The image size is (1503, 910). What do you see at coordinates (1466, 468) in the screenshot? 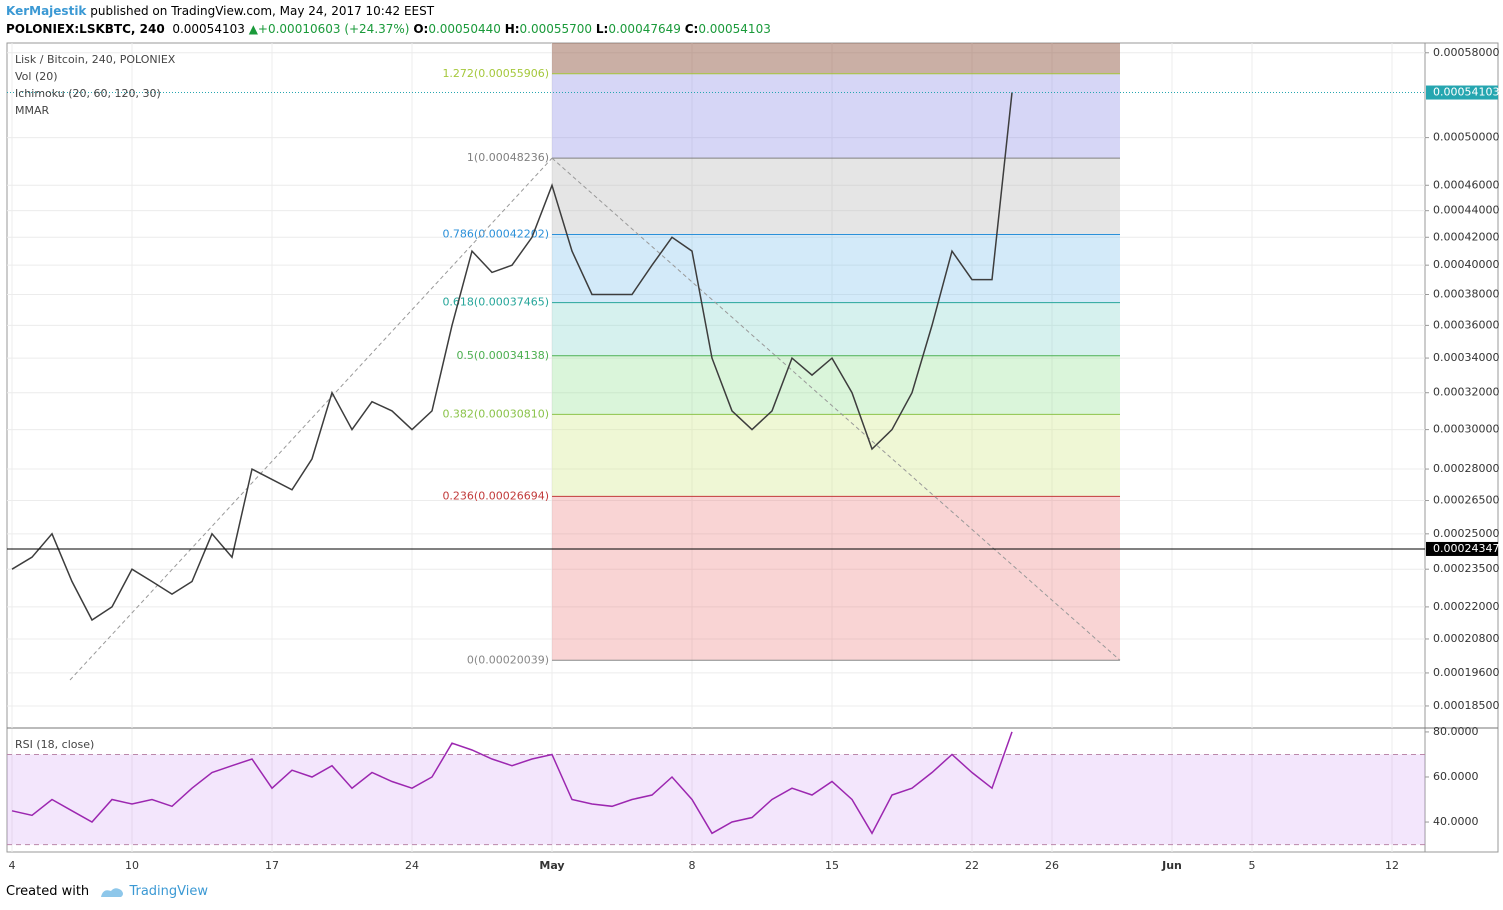
I see `y-tick-label: 0.00028000` at bounding box center [1466, 468].